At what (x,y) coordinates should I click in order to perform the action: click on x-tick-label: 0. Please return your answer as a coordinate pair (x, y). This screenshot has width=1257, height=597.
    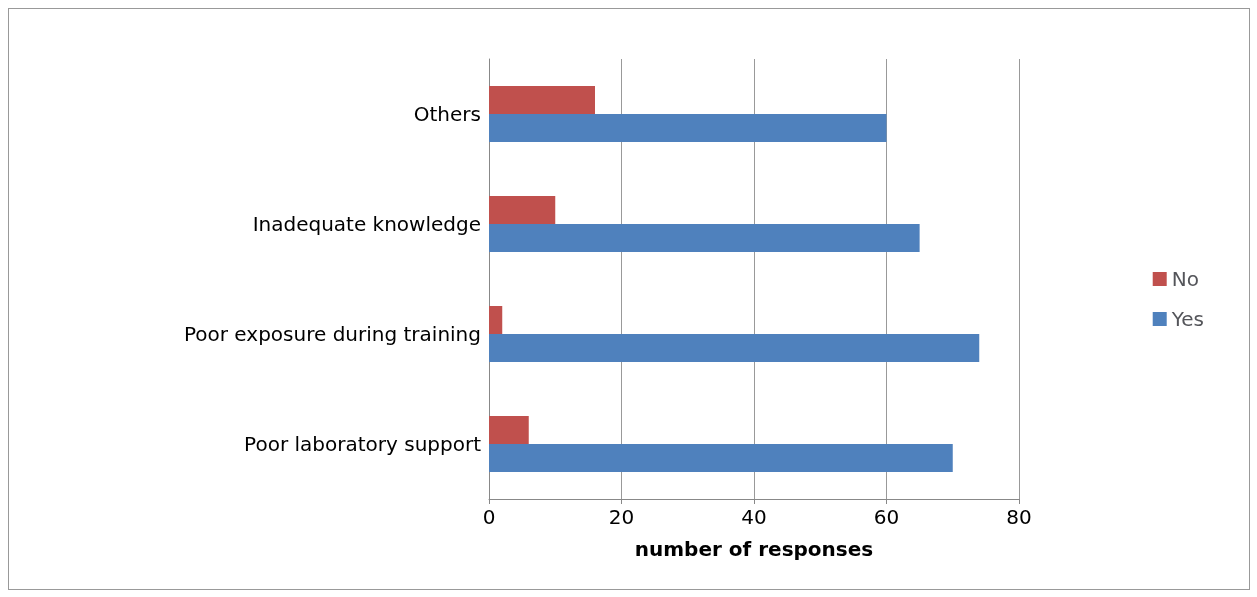
    Looking at the image, I should click on (489, 517).